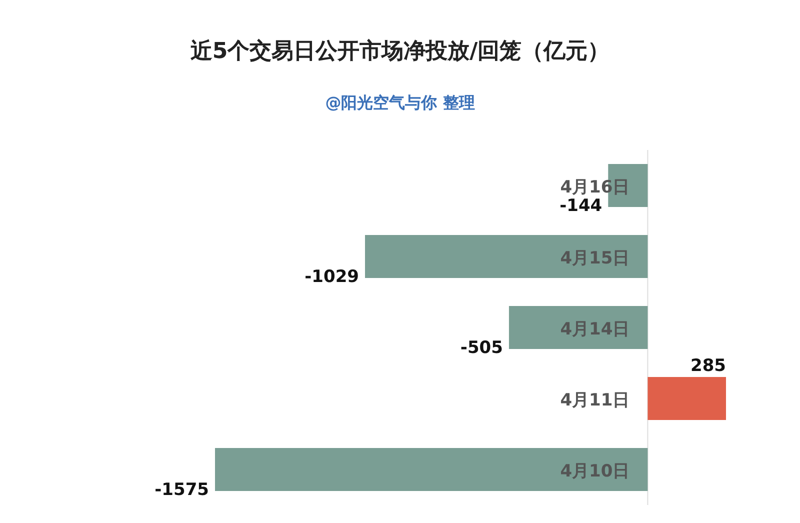 This screenshot has width=800, height=523. What do you see at coordinates (399, 51) in the screenshot?
I see `chart-title: 近5个交易日公开市场净投放/回笼（亿元）` at bounding box center [399, 51].